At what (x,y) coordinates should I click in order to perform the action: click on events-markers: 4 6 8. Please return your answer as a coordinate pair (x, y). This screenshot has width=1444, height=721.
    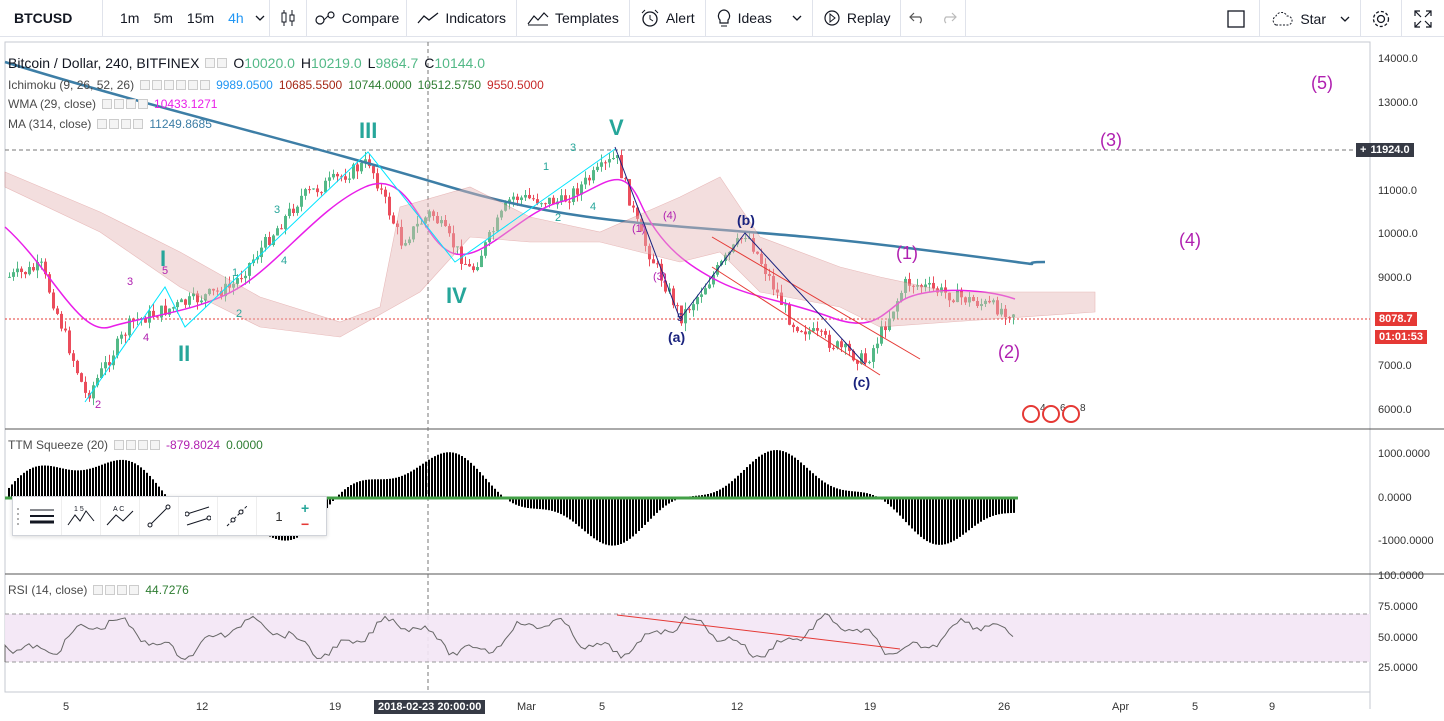
    Looking at the image, I should click on (1054, 413).